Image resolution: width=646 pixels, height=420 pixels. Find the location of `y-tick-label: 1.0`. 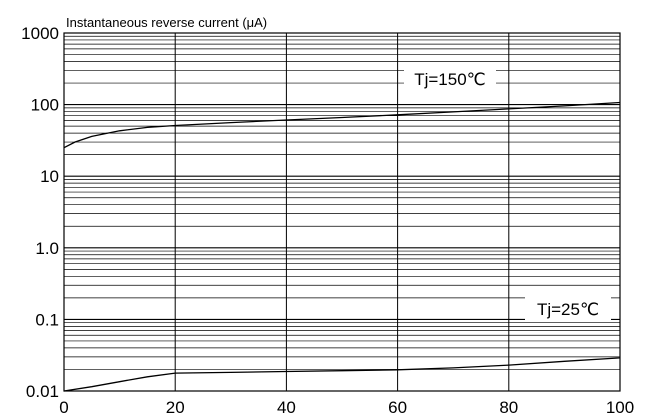

y-tick-label: 1.0 is located at coordinates (47, 248).